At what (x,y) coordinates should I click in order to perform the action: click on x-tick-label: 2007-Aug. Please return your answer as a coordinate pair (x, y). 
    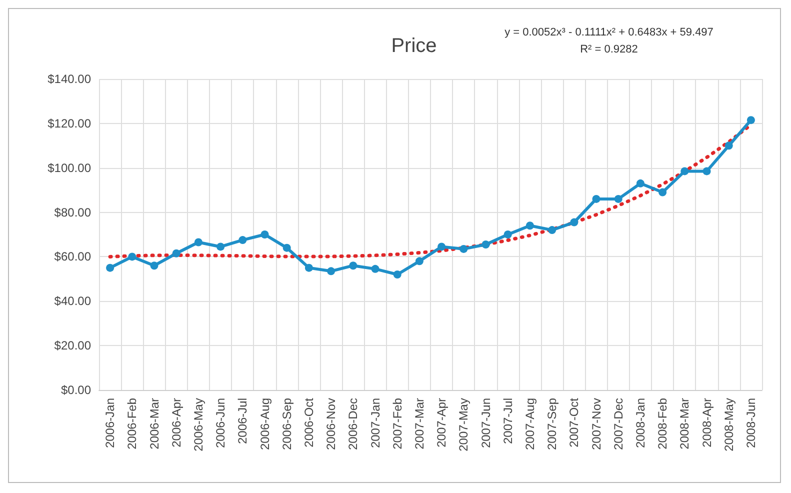
    Looking at the image, I should click on (529, 424).